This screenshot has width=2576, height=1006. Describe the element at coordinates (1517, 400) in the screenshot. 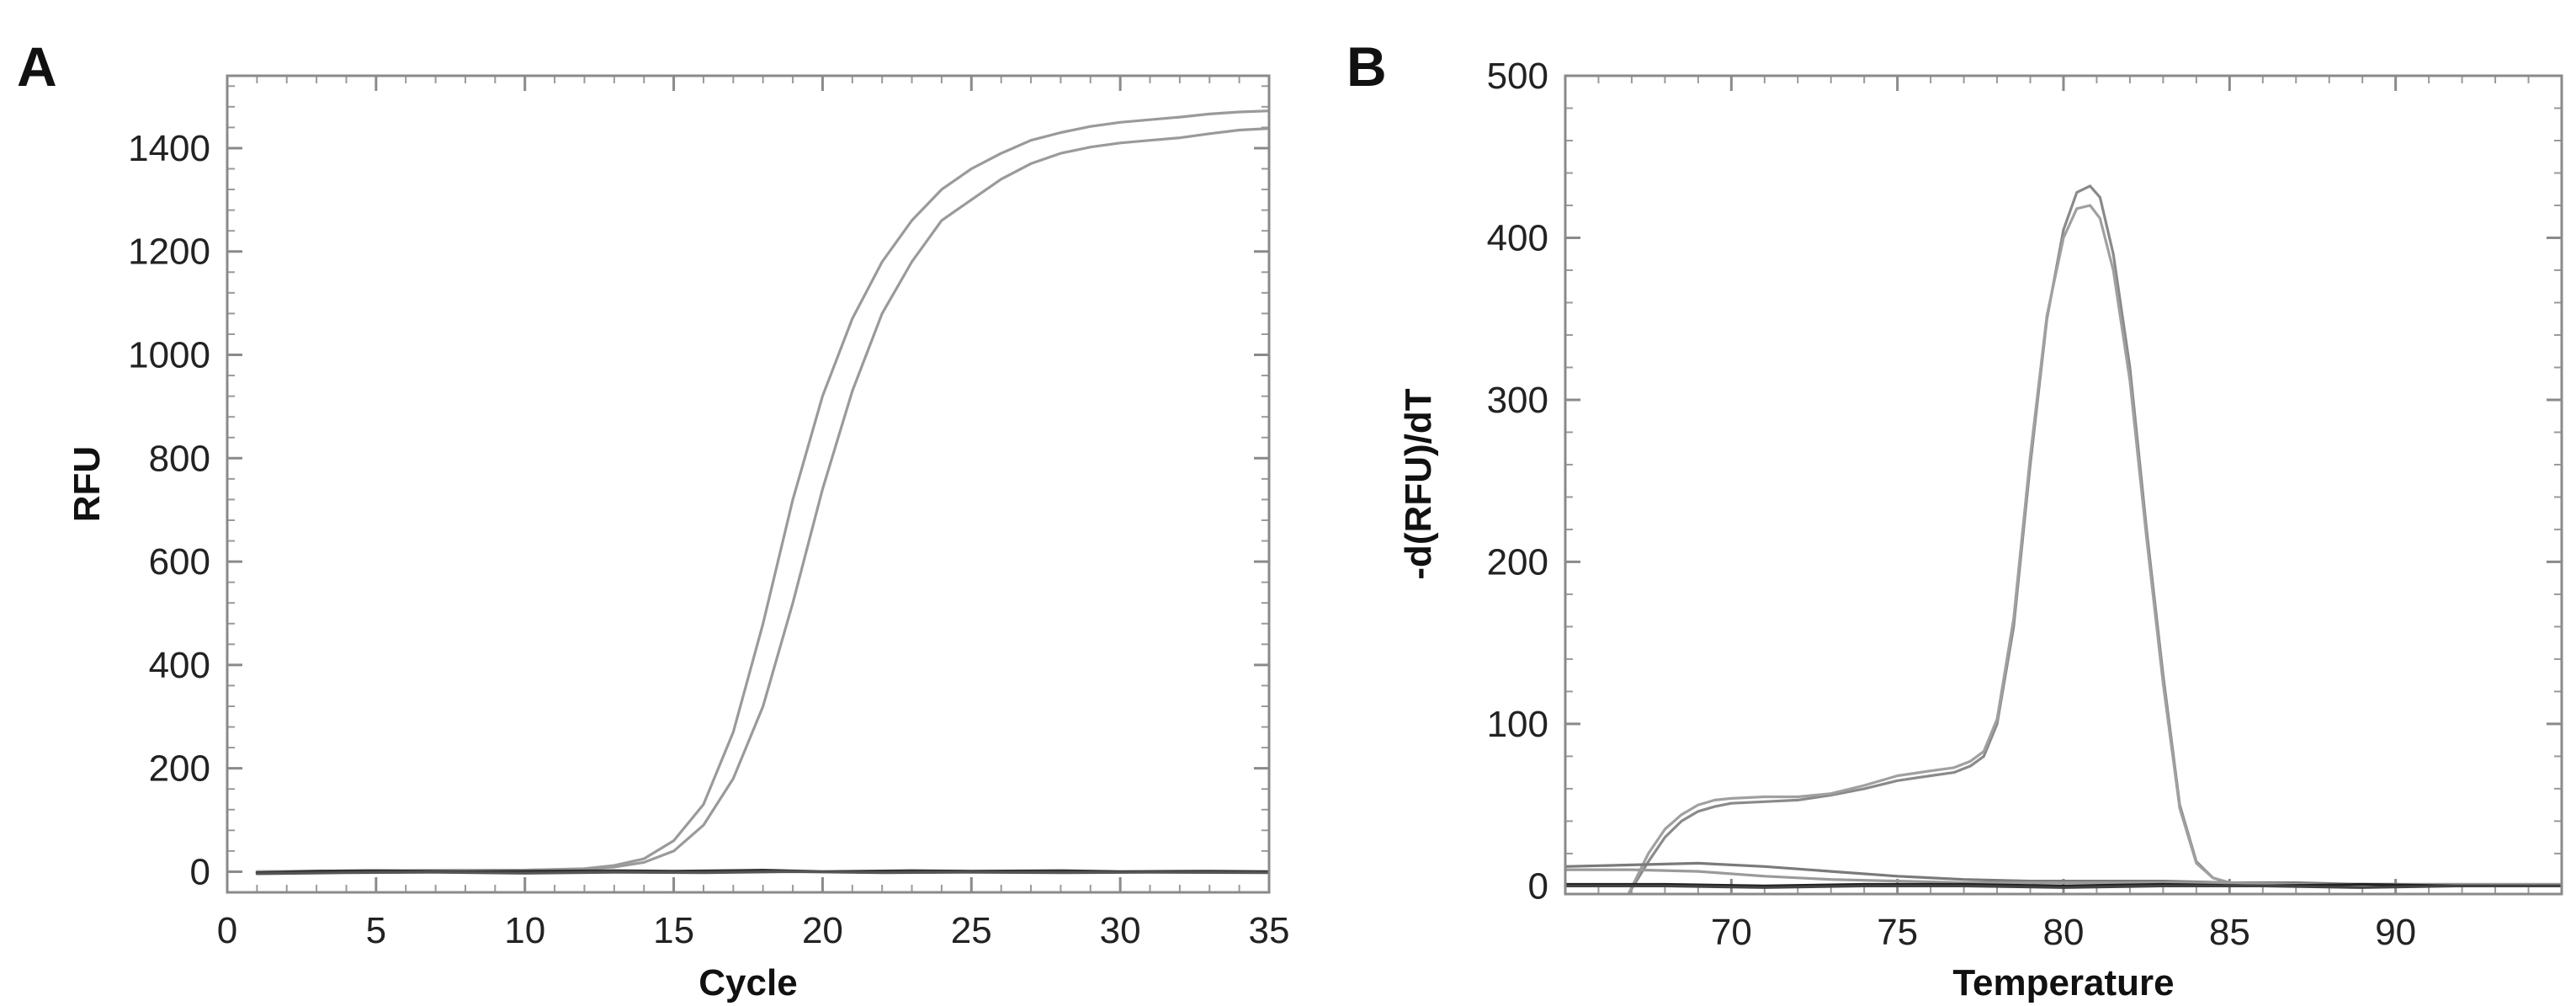

I see `panel-b-y-tick-label: 300` at that location.